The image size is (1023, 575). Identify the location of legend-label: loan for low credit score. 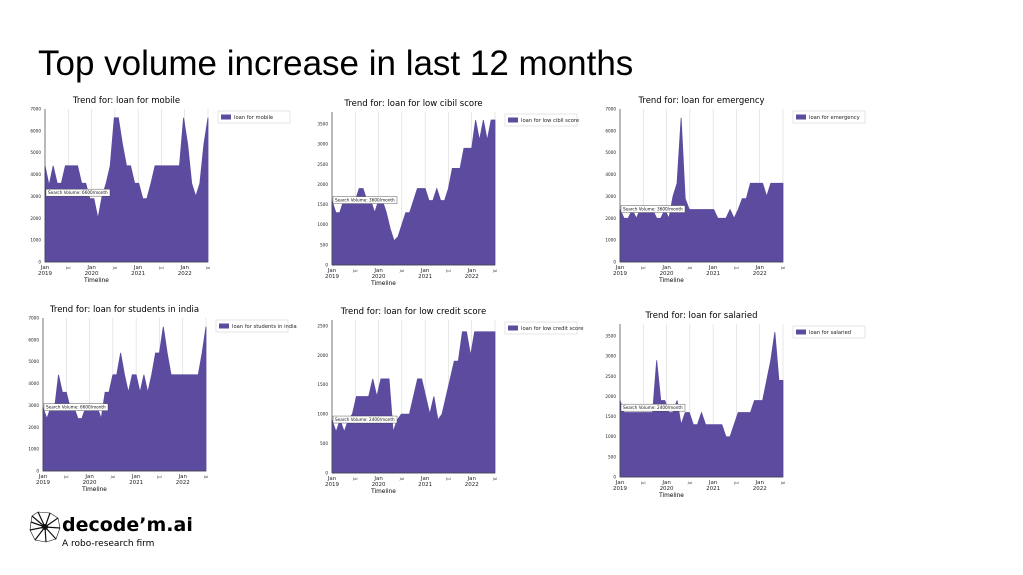
(552, 329).